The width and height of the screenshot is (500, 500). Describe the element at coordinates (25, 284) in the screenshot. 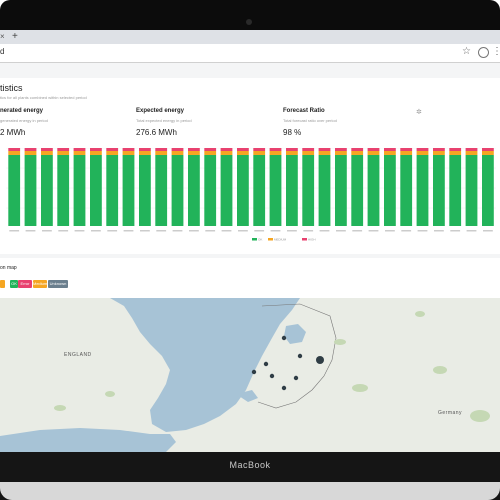

I see `map-legend-chip: Error` at that location.